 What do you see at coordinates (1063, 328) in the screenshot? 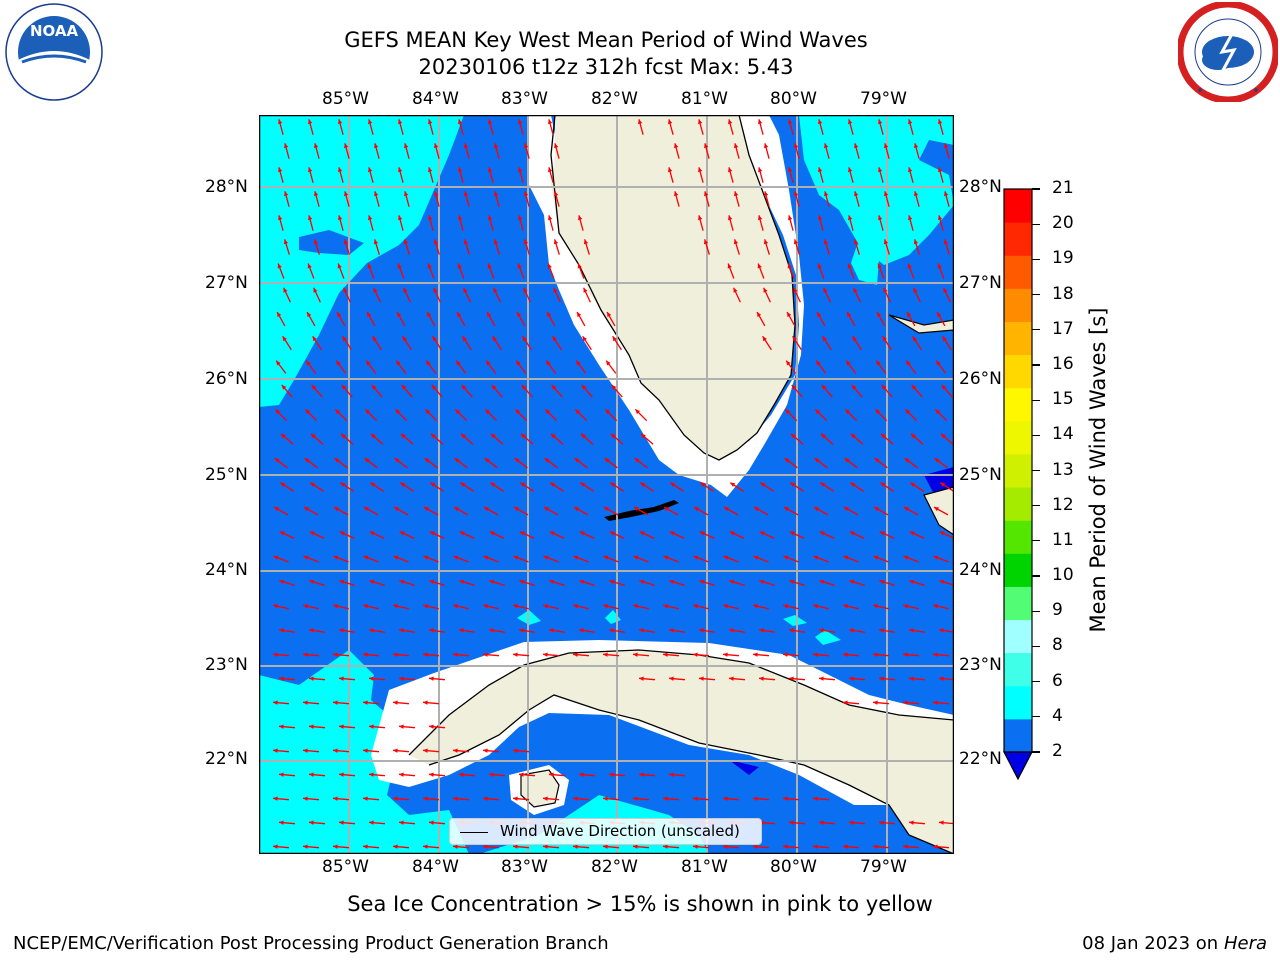
I see `colorbar-tick-label: 17` at bounding box center [1063, 328].